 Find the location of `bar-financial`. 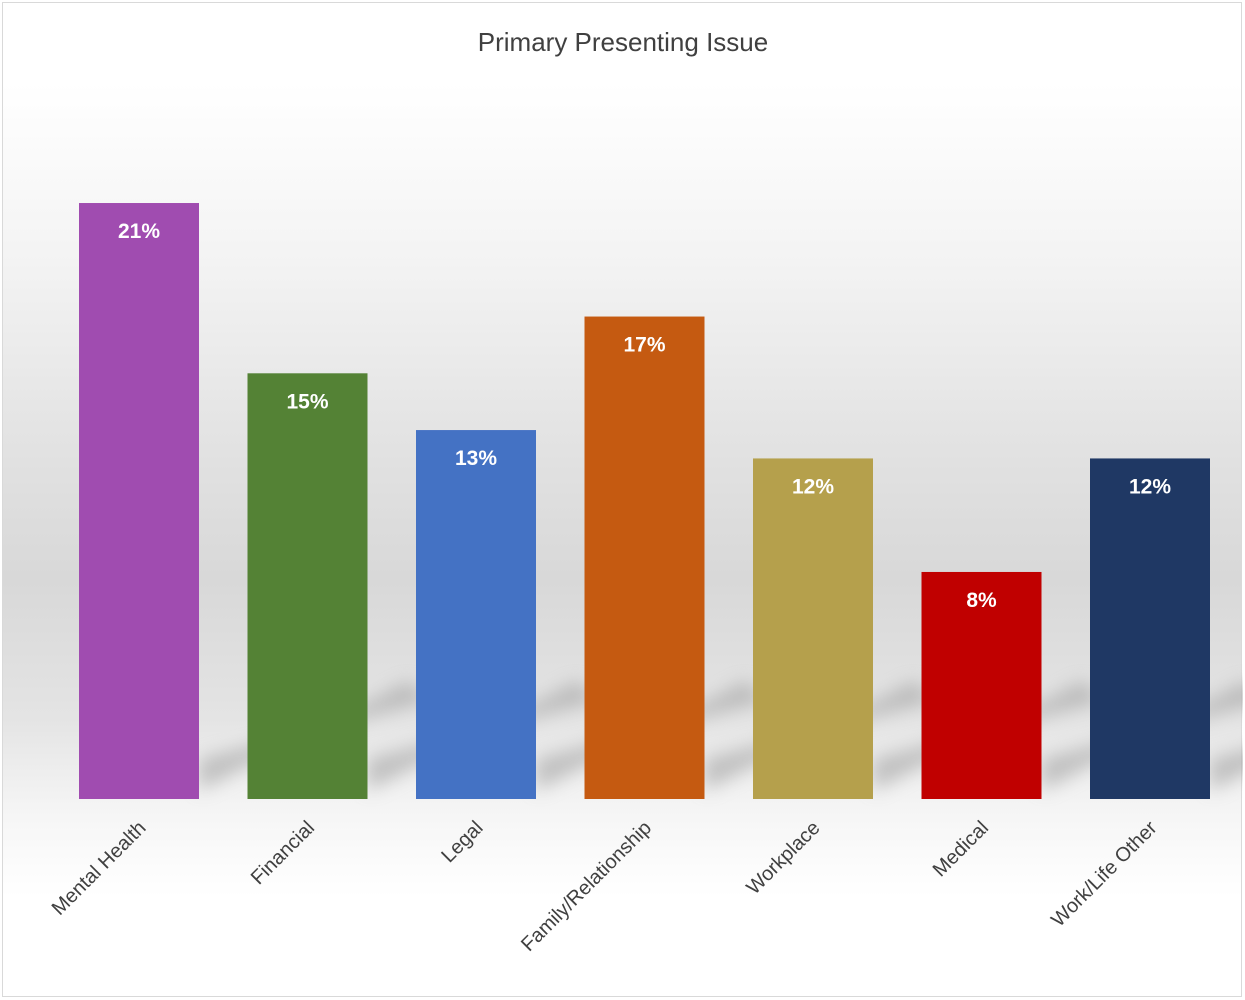

bar-financial is located at coordinates (307, 586).